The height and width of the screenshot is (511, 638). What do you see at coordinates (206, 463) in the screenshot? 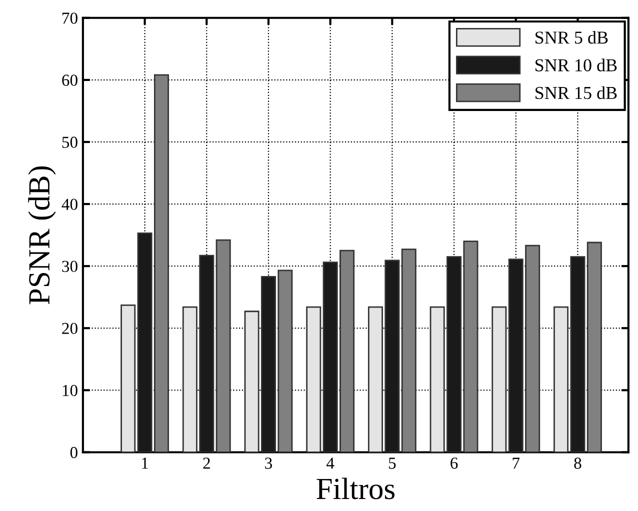
I see `x-tick-label: 2` at bounding box center [206, 463].